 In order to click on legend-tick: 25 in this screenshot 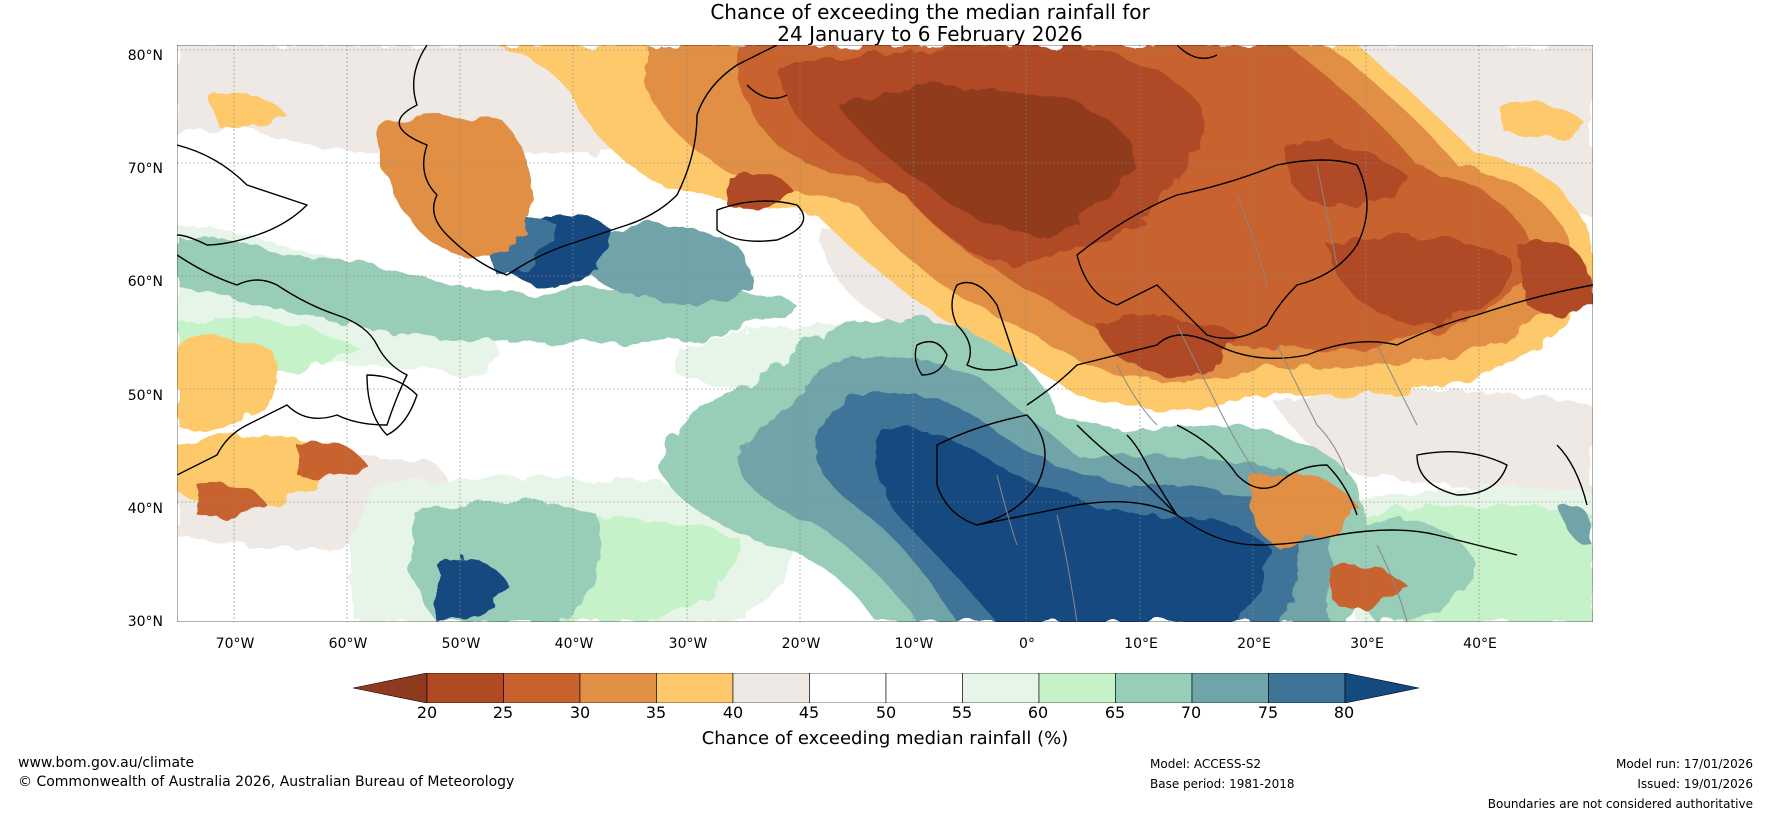, I will do `click(503, 712)`.